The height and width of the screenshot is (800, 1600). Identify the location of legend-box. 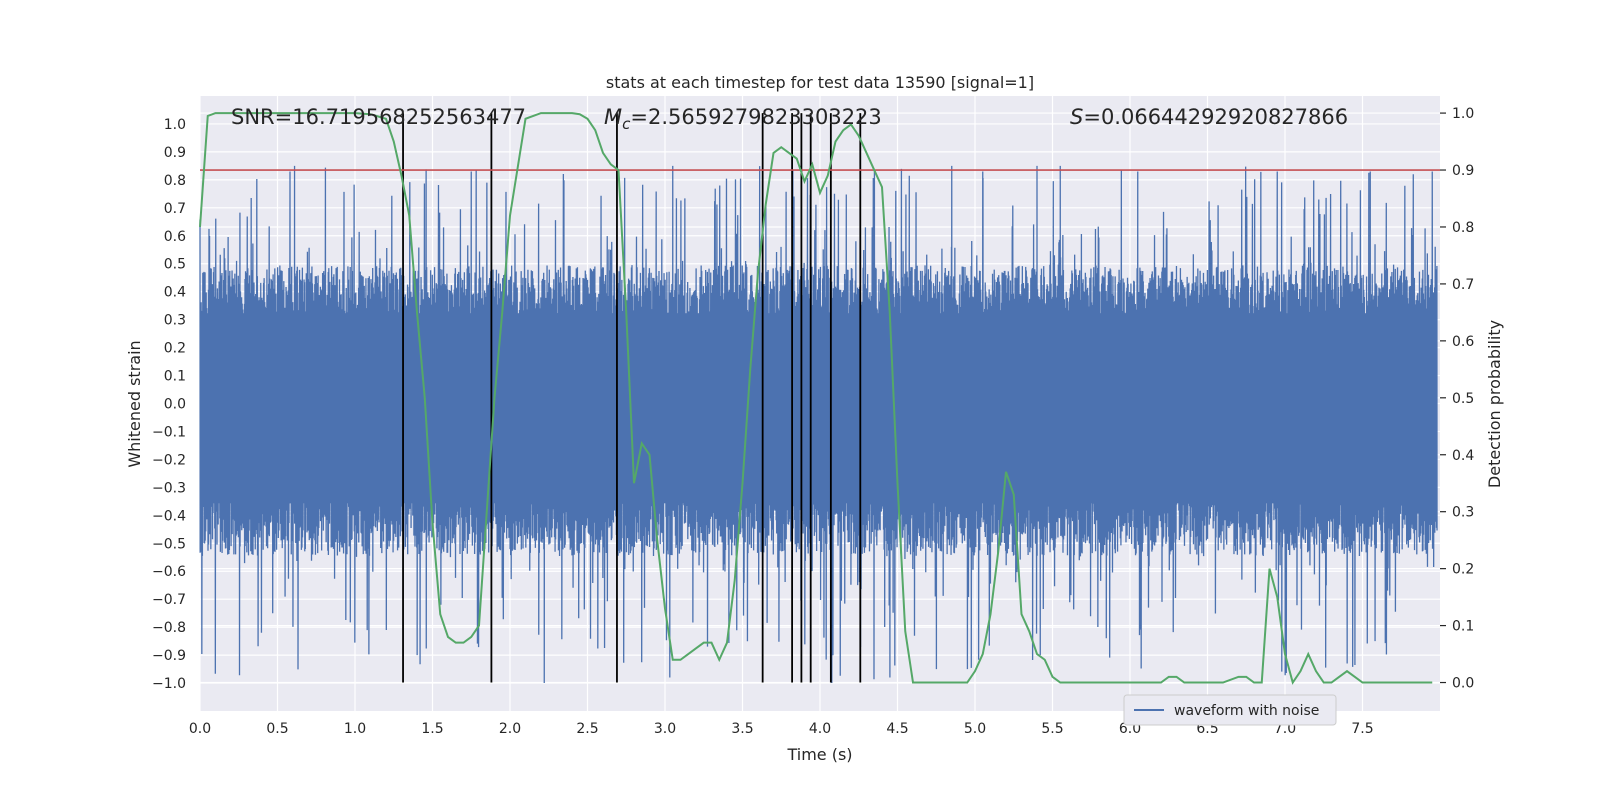
(1230, 710).